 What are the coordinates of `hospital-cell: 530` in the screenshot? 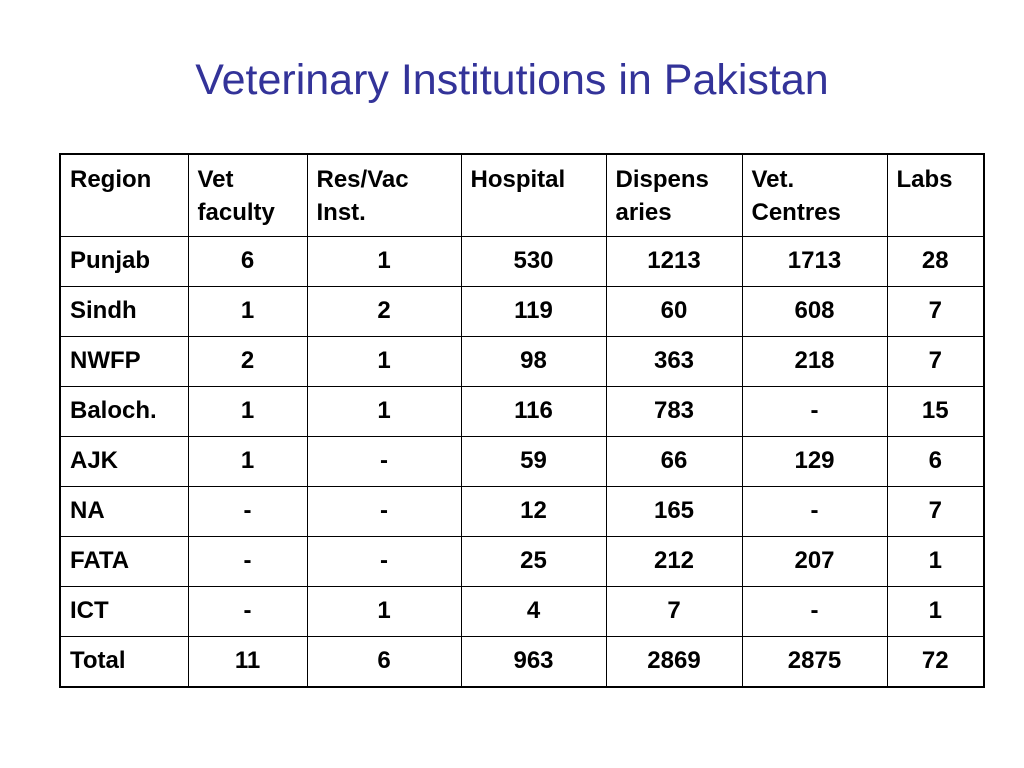 It's located at (533, 261).